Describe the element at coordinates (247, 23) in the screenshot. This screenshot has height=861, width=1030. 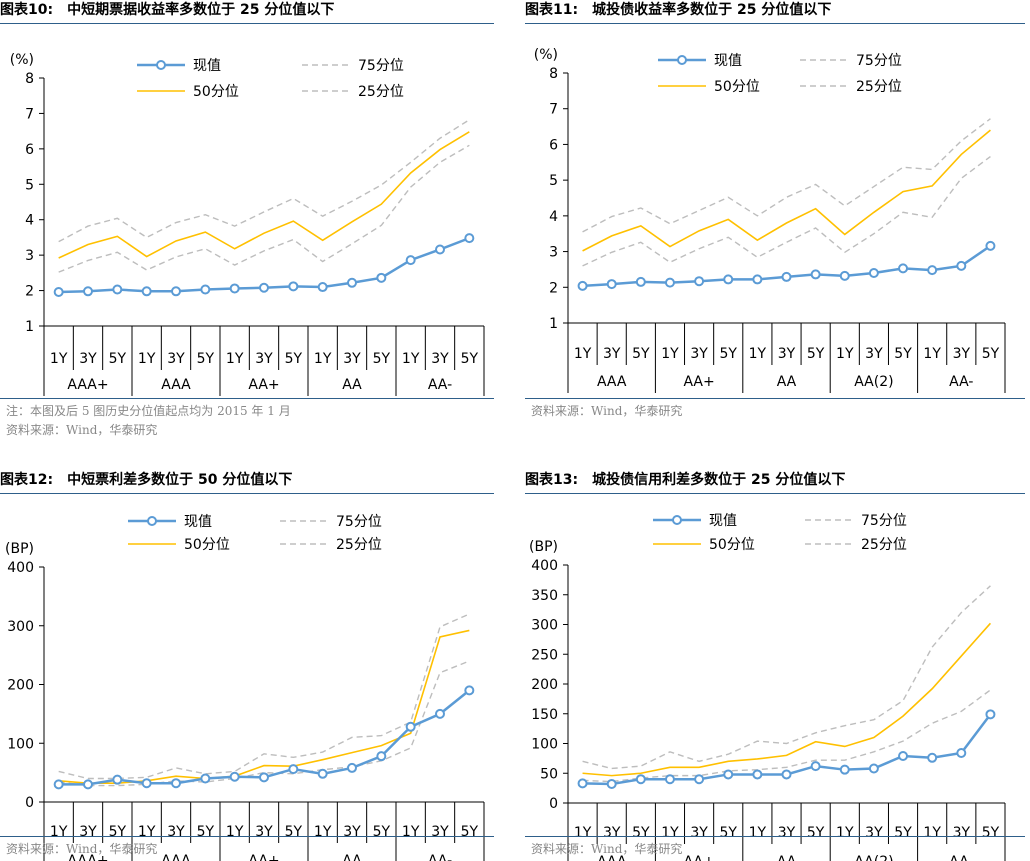
I see `title-rule` at that location.